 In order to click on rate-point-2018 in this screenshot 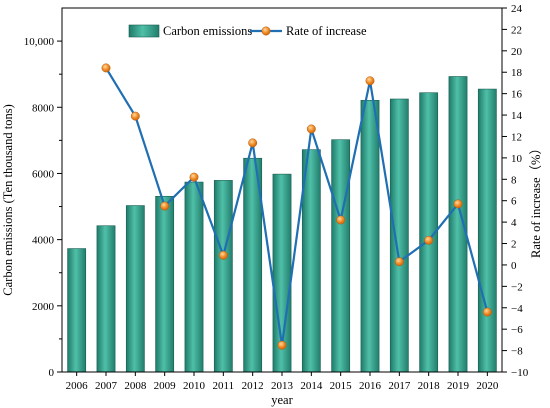, I will do `click(429, 240)`.